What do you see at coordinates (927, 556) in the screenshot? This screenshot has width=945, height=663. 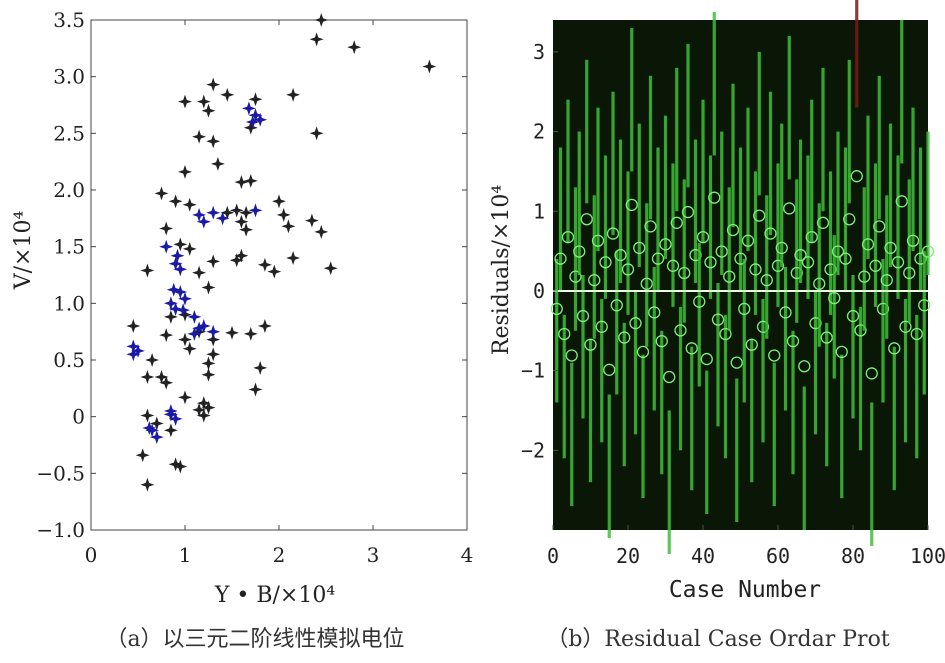 I see `panel-b-x-tick-label: 100` at bounding box center [927, 556].